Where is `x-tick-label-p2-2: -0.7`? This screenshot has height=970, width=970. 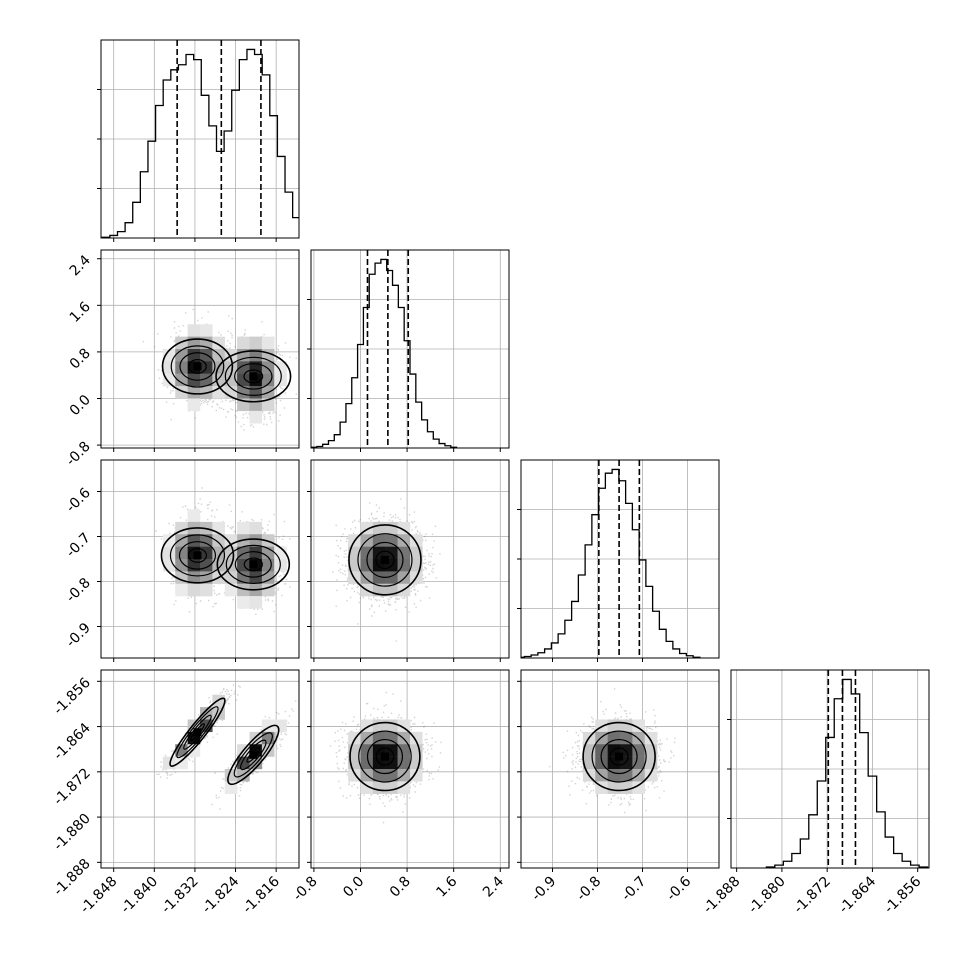 x-tick-label-p2-2: -0.7 is located at coordinates (634, 889).